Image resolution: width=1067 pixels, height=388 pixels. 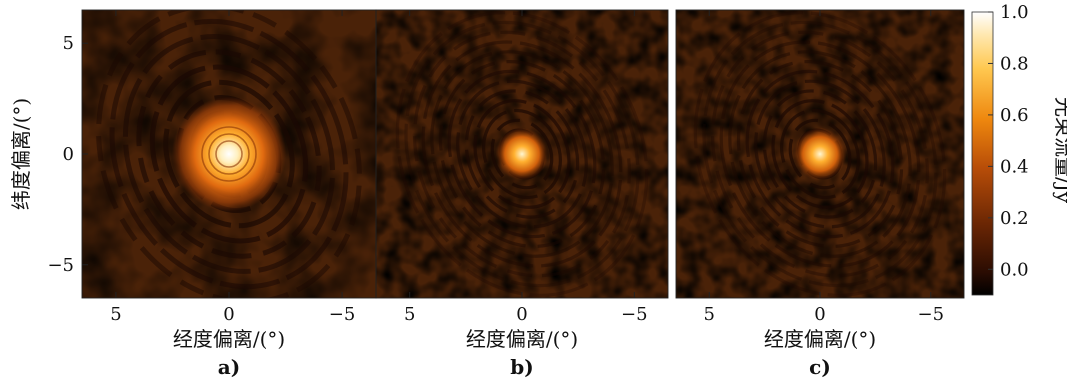 What do you see at coordinates (1014, 218) in the screenshot?
I see `colorbar-tick-label: 0.2` at bounding box center [1014, 218].